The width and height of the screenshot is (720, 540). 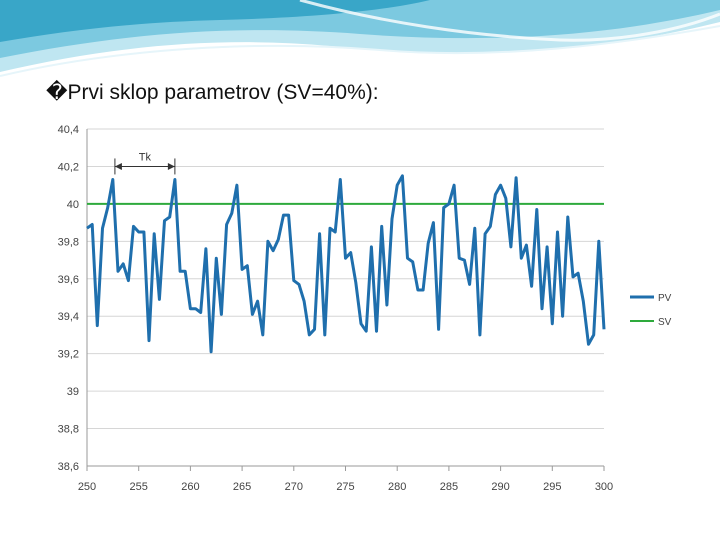 I want to click on header-wave-dark, so click(x=215, y=21).